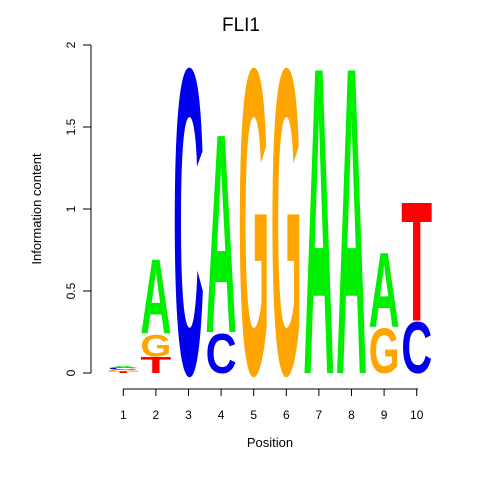  What do you see at coordinates (36, 209) in the screenshot?
I see `y-axis-title: Information content` at bounding box center [36, 209].